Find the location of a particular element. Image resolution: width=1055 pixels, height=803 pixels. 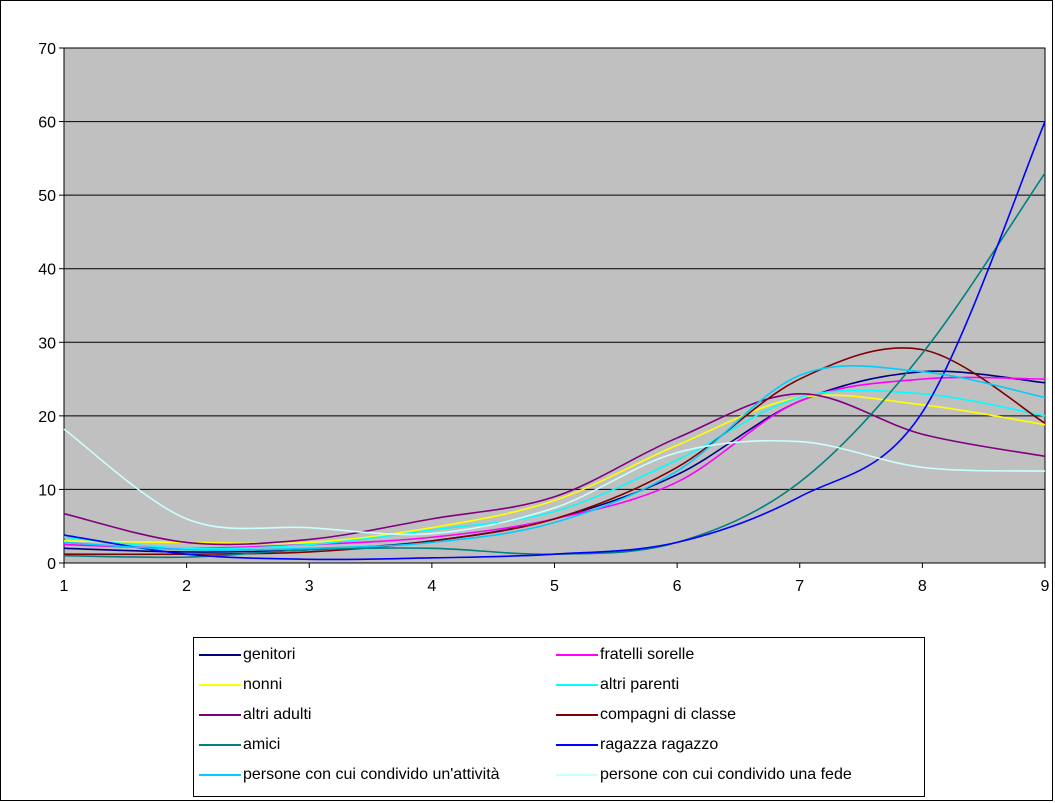

legend-label: altri parenti is located at coordinates (640, 684).